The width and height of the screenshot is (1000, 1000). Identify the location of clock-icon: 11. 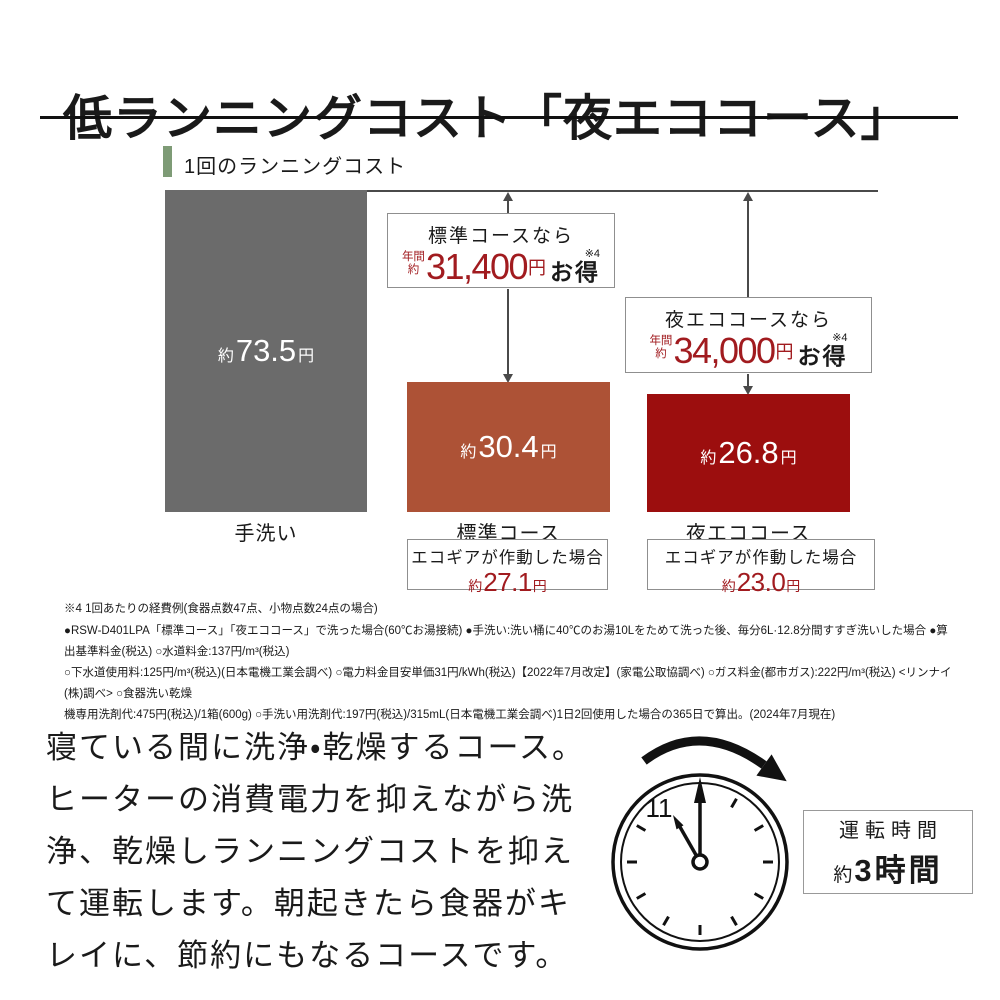
(700, 843).